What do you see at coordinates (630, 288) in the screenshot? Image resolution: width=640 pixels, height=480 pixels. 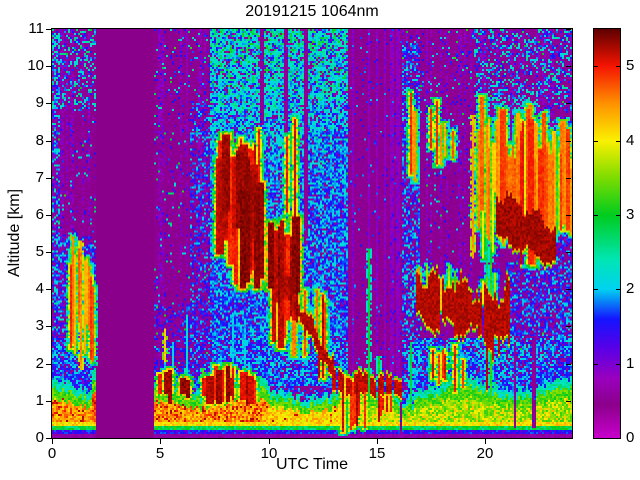 I see `colorbar-tick-label: 2` at bounding box center [630, 288].